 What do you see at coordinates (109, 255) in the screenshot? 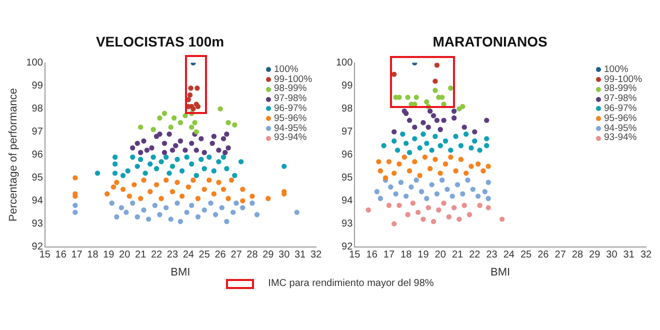
I see `x-tick-label: 19` at bounding box center [109, 255].